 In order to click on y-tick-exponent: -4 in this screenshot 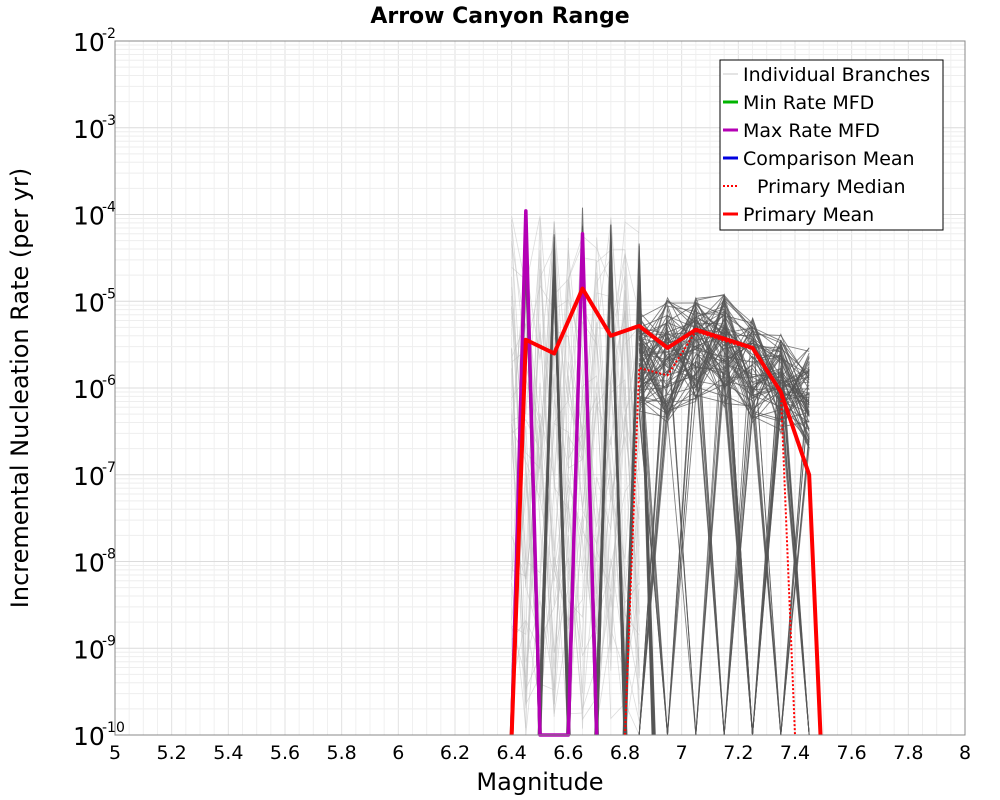, I will do `click(109, 208)`.